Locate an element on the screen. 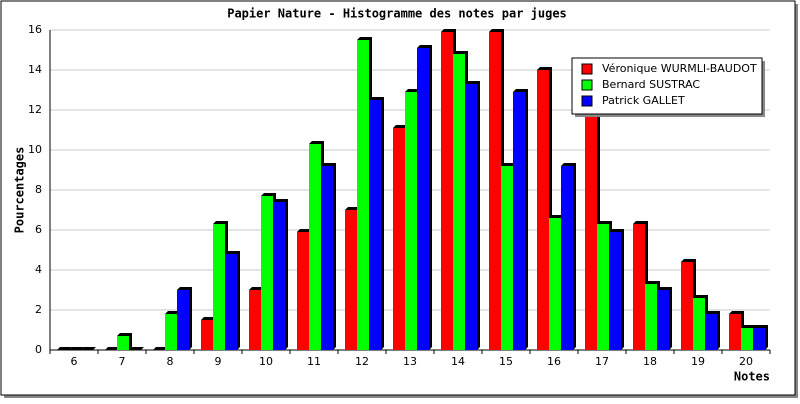 Image resolution: width=800 pixels, height=404 pixels. legend is located at coordinates (667, 86).